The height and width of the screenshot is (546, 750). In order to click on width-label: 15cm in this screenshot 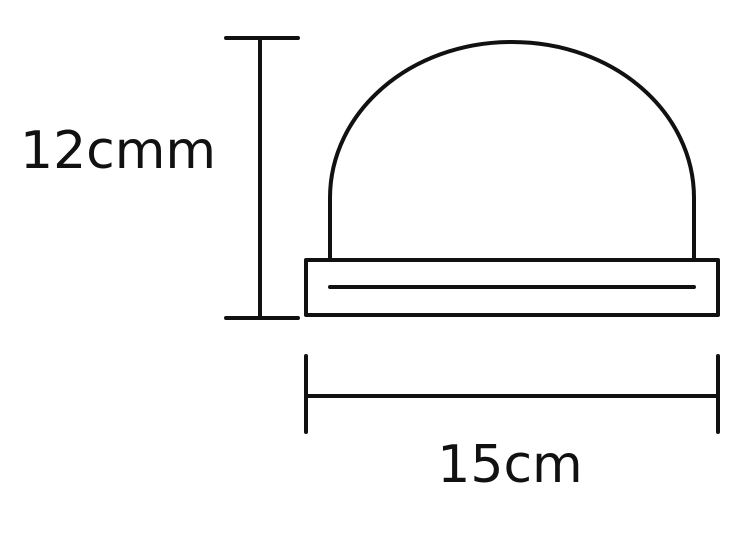, I will do `click(509, 465)`.